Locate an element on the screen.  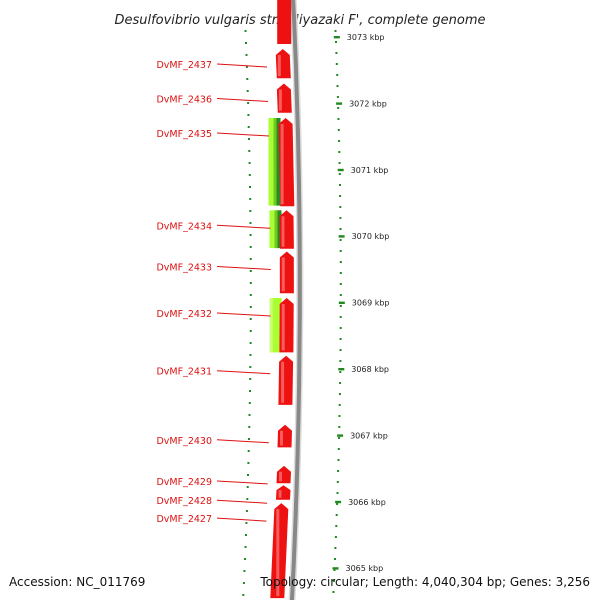
gene-label: DvMF_2433 is located at coordinates (184, 267).